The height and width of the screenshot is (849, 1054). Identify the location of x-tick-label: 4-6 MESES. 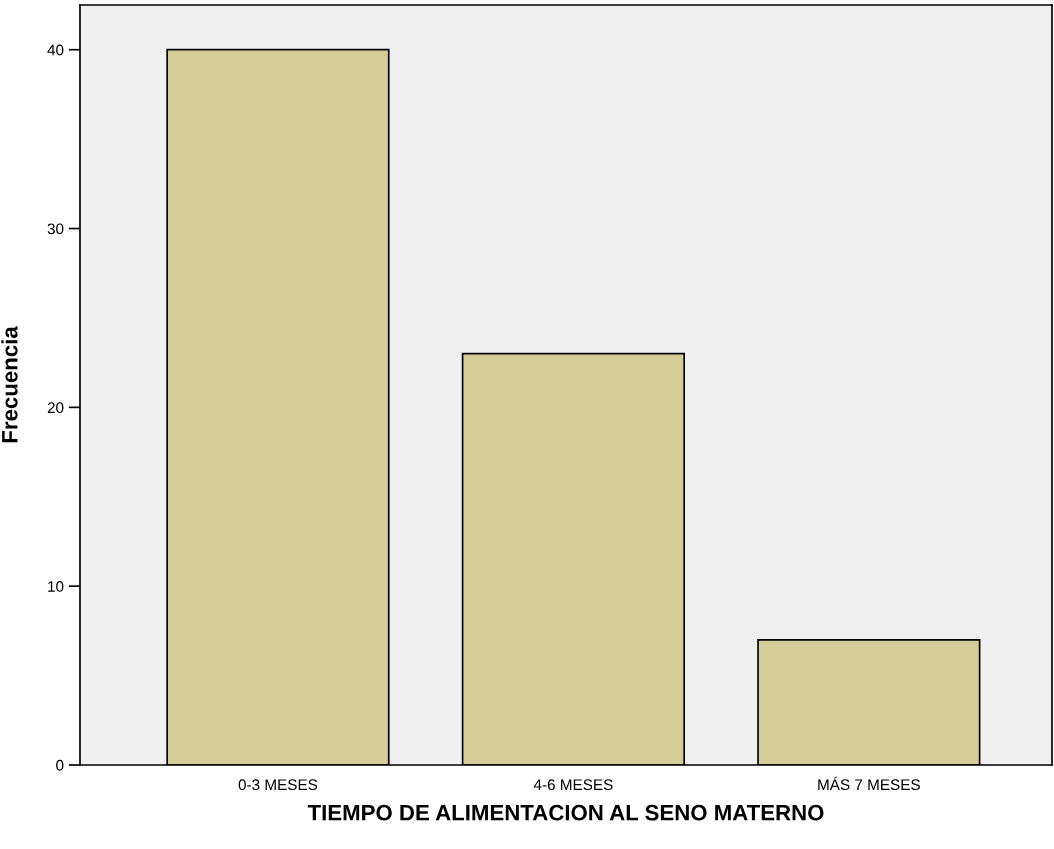
(573, 785).